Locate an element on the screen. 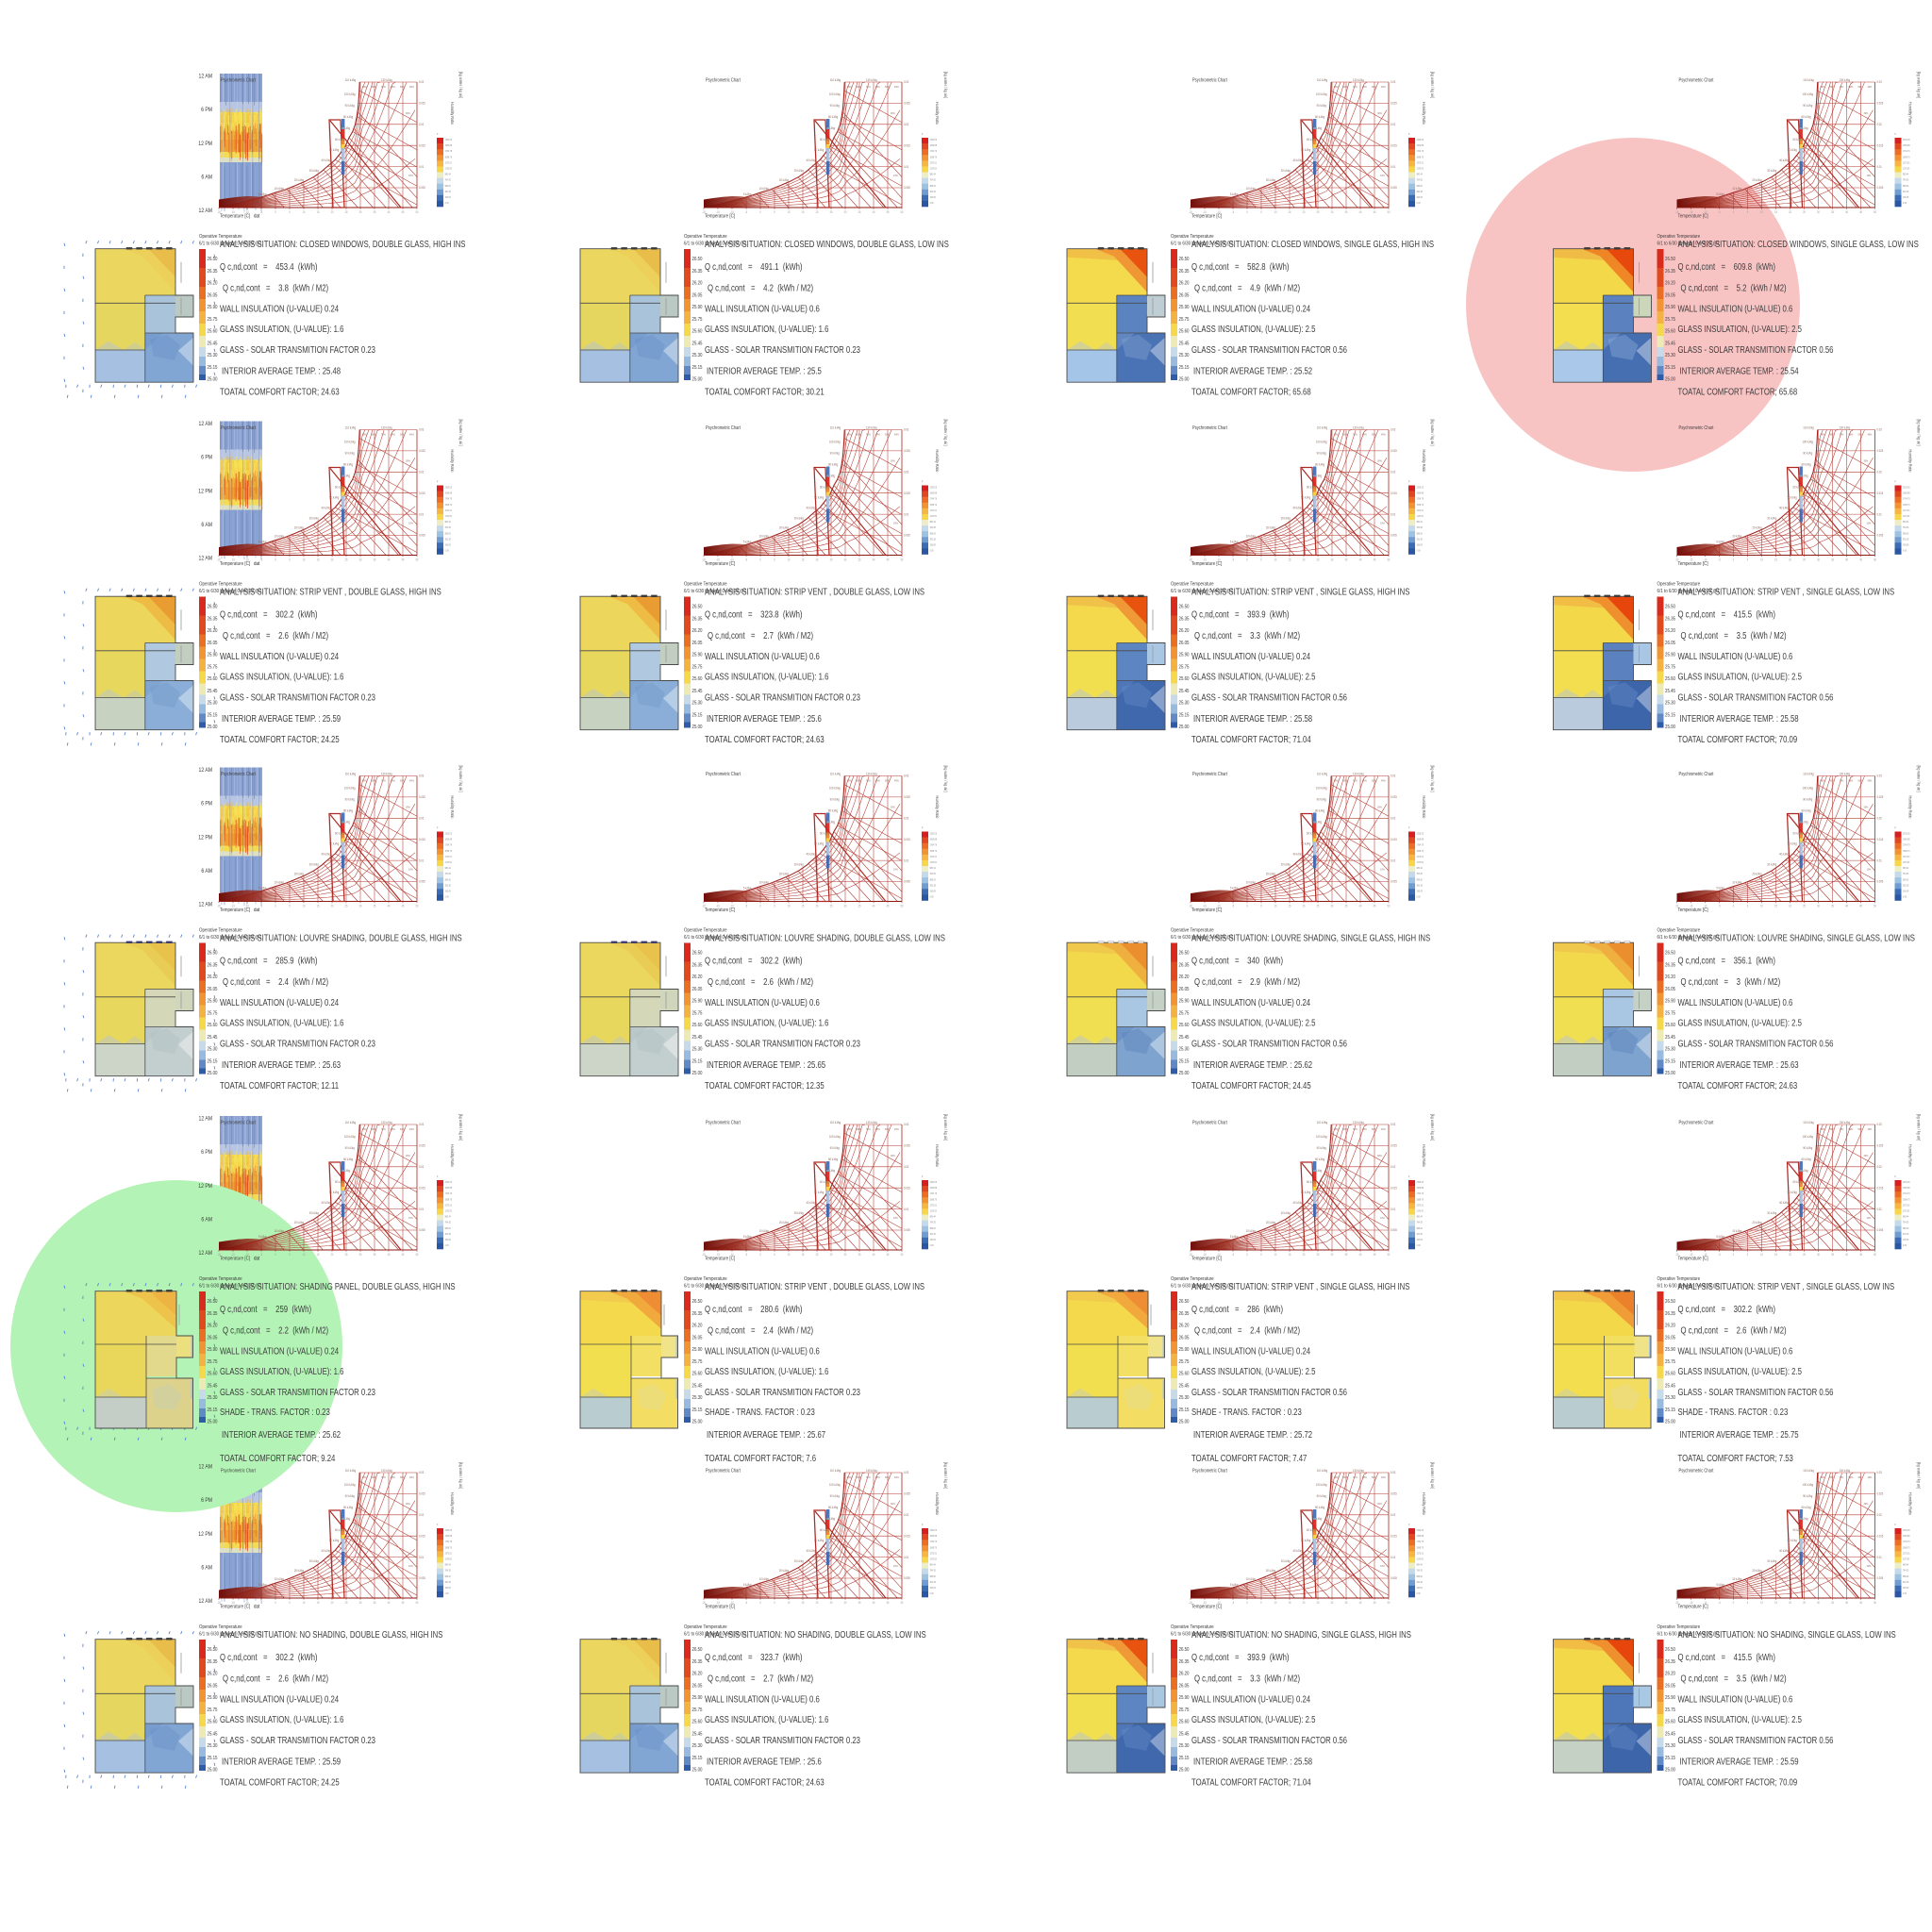  svg-text: TOATAL COMFORT FACTOR; 71.04 is located at coordinates (1251, 1782).